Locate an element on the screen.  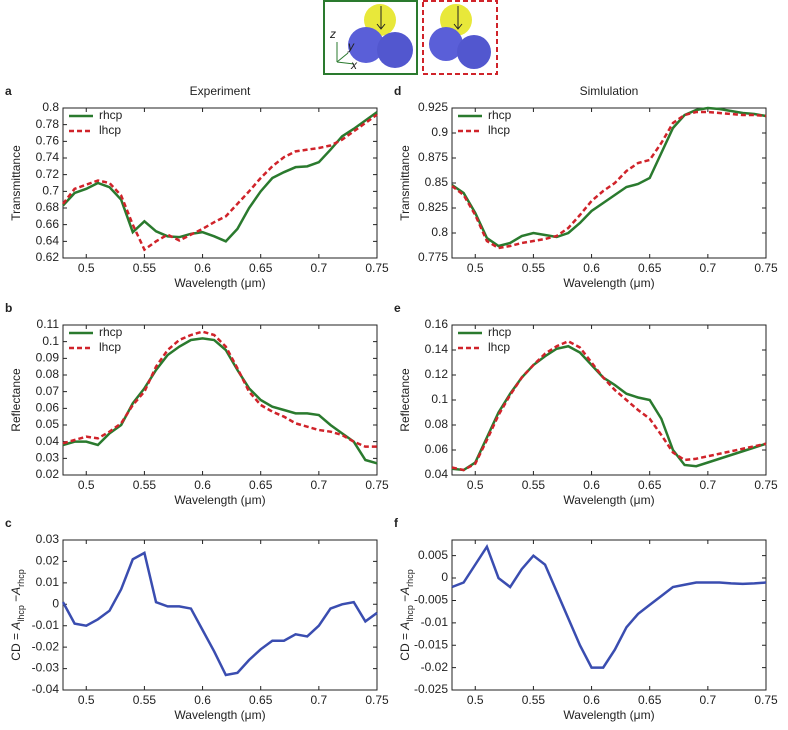
y-tick-label: 0.03 is located at coordinates (48, 458).